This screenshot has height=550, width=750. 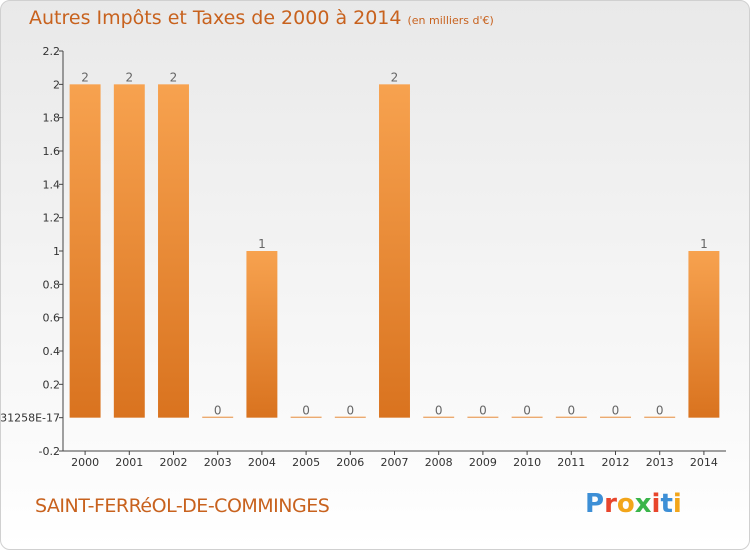 What do you see at coordinates (52, 284) in the screenshot?
I see `y-tick-label: 0.8` at bounding box center [52, 284].